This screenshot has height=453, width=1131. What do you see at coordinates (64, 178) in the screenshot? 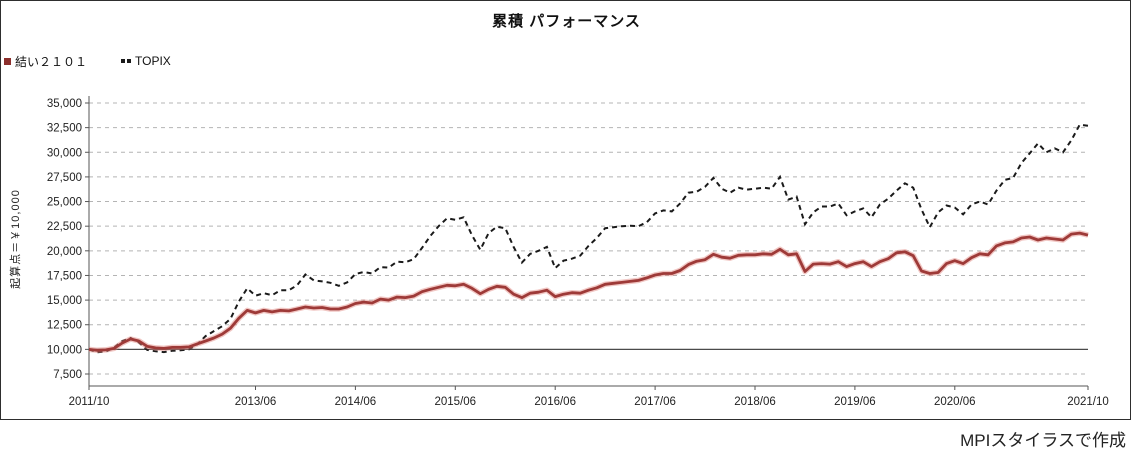
I see `y-tick-label: 27,500` at bounding box center [64, 178].